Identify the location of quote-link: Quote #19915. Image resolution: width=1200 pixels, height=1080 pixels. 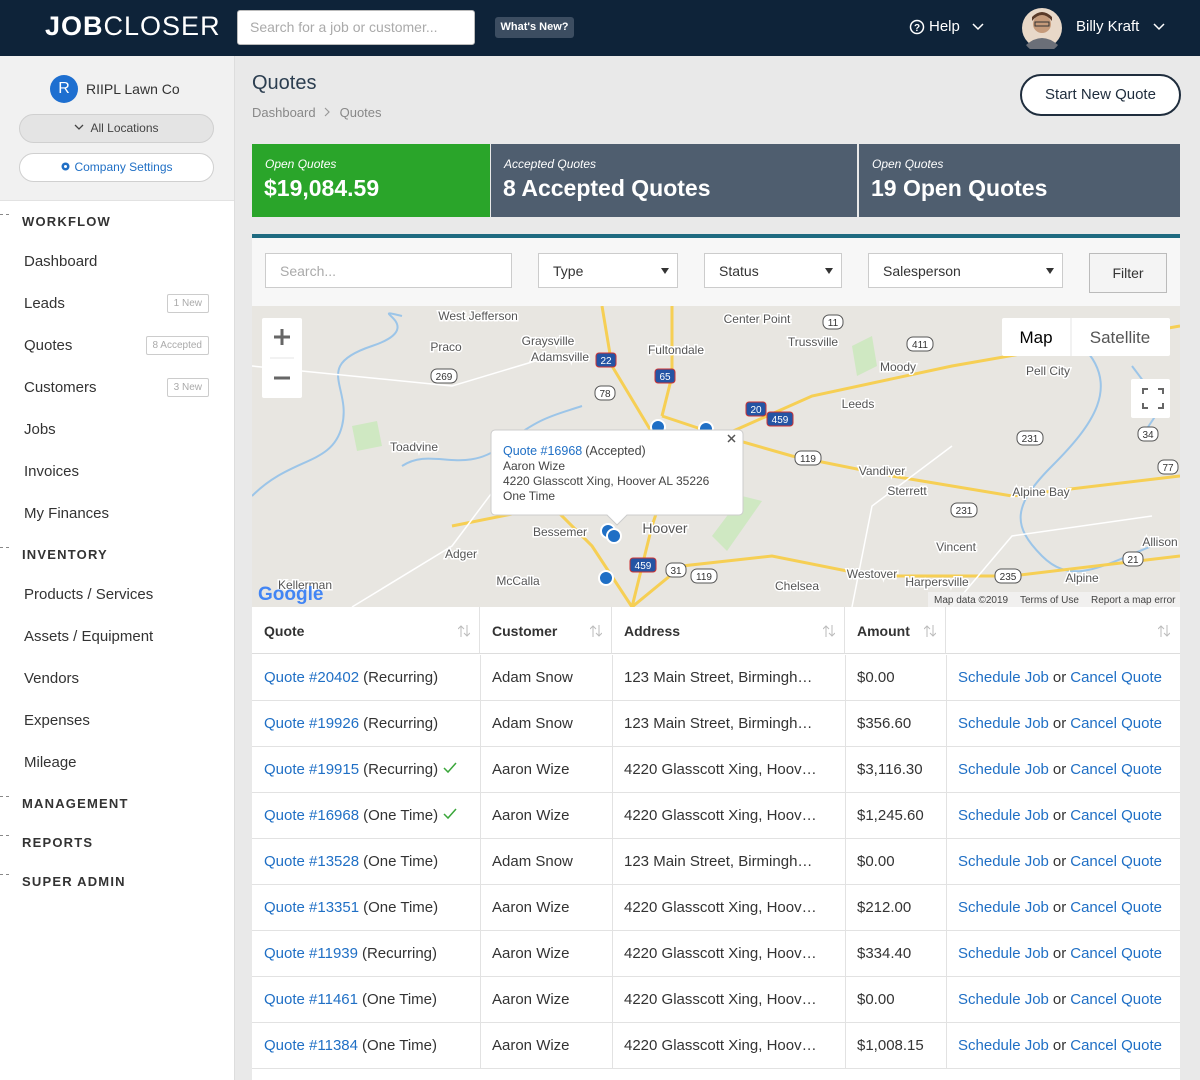
(311, 769).